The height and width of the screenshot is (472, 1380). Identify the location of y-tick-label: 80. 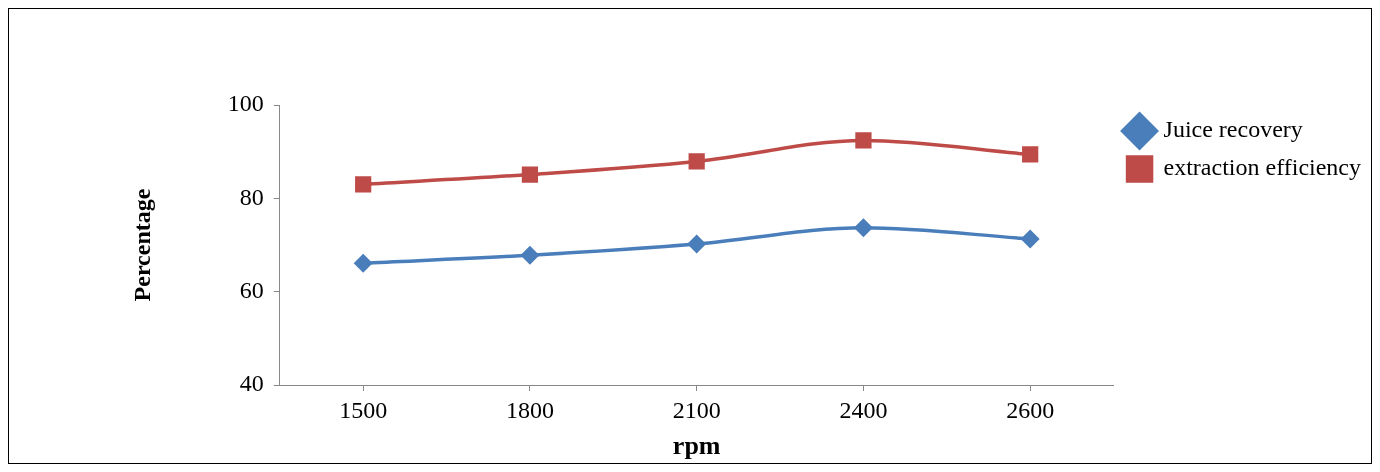
(251, 196).